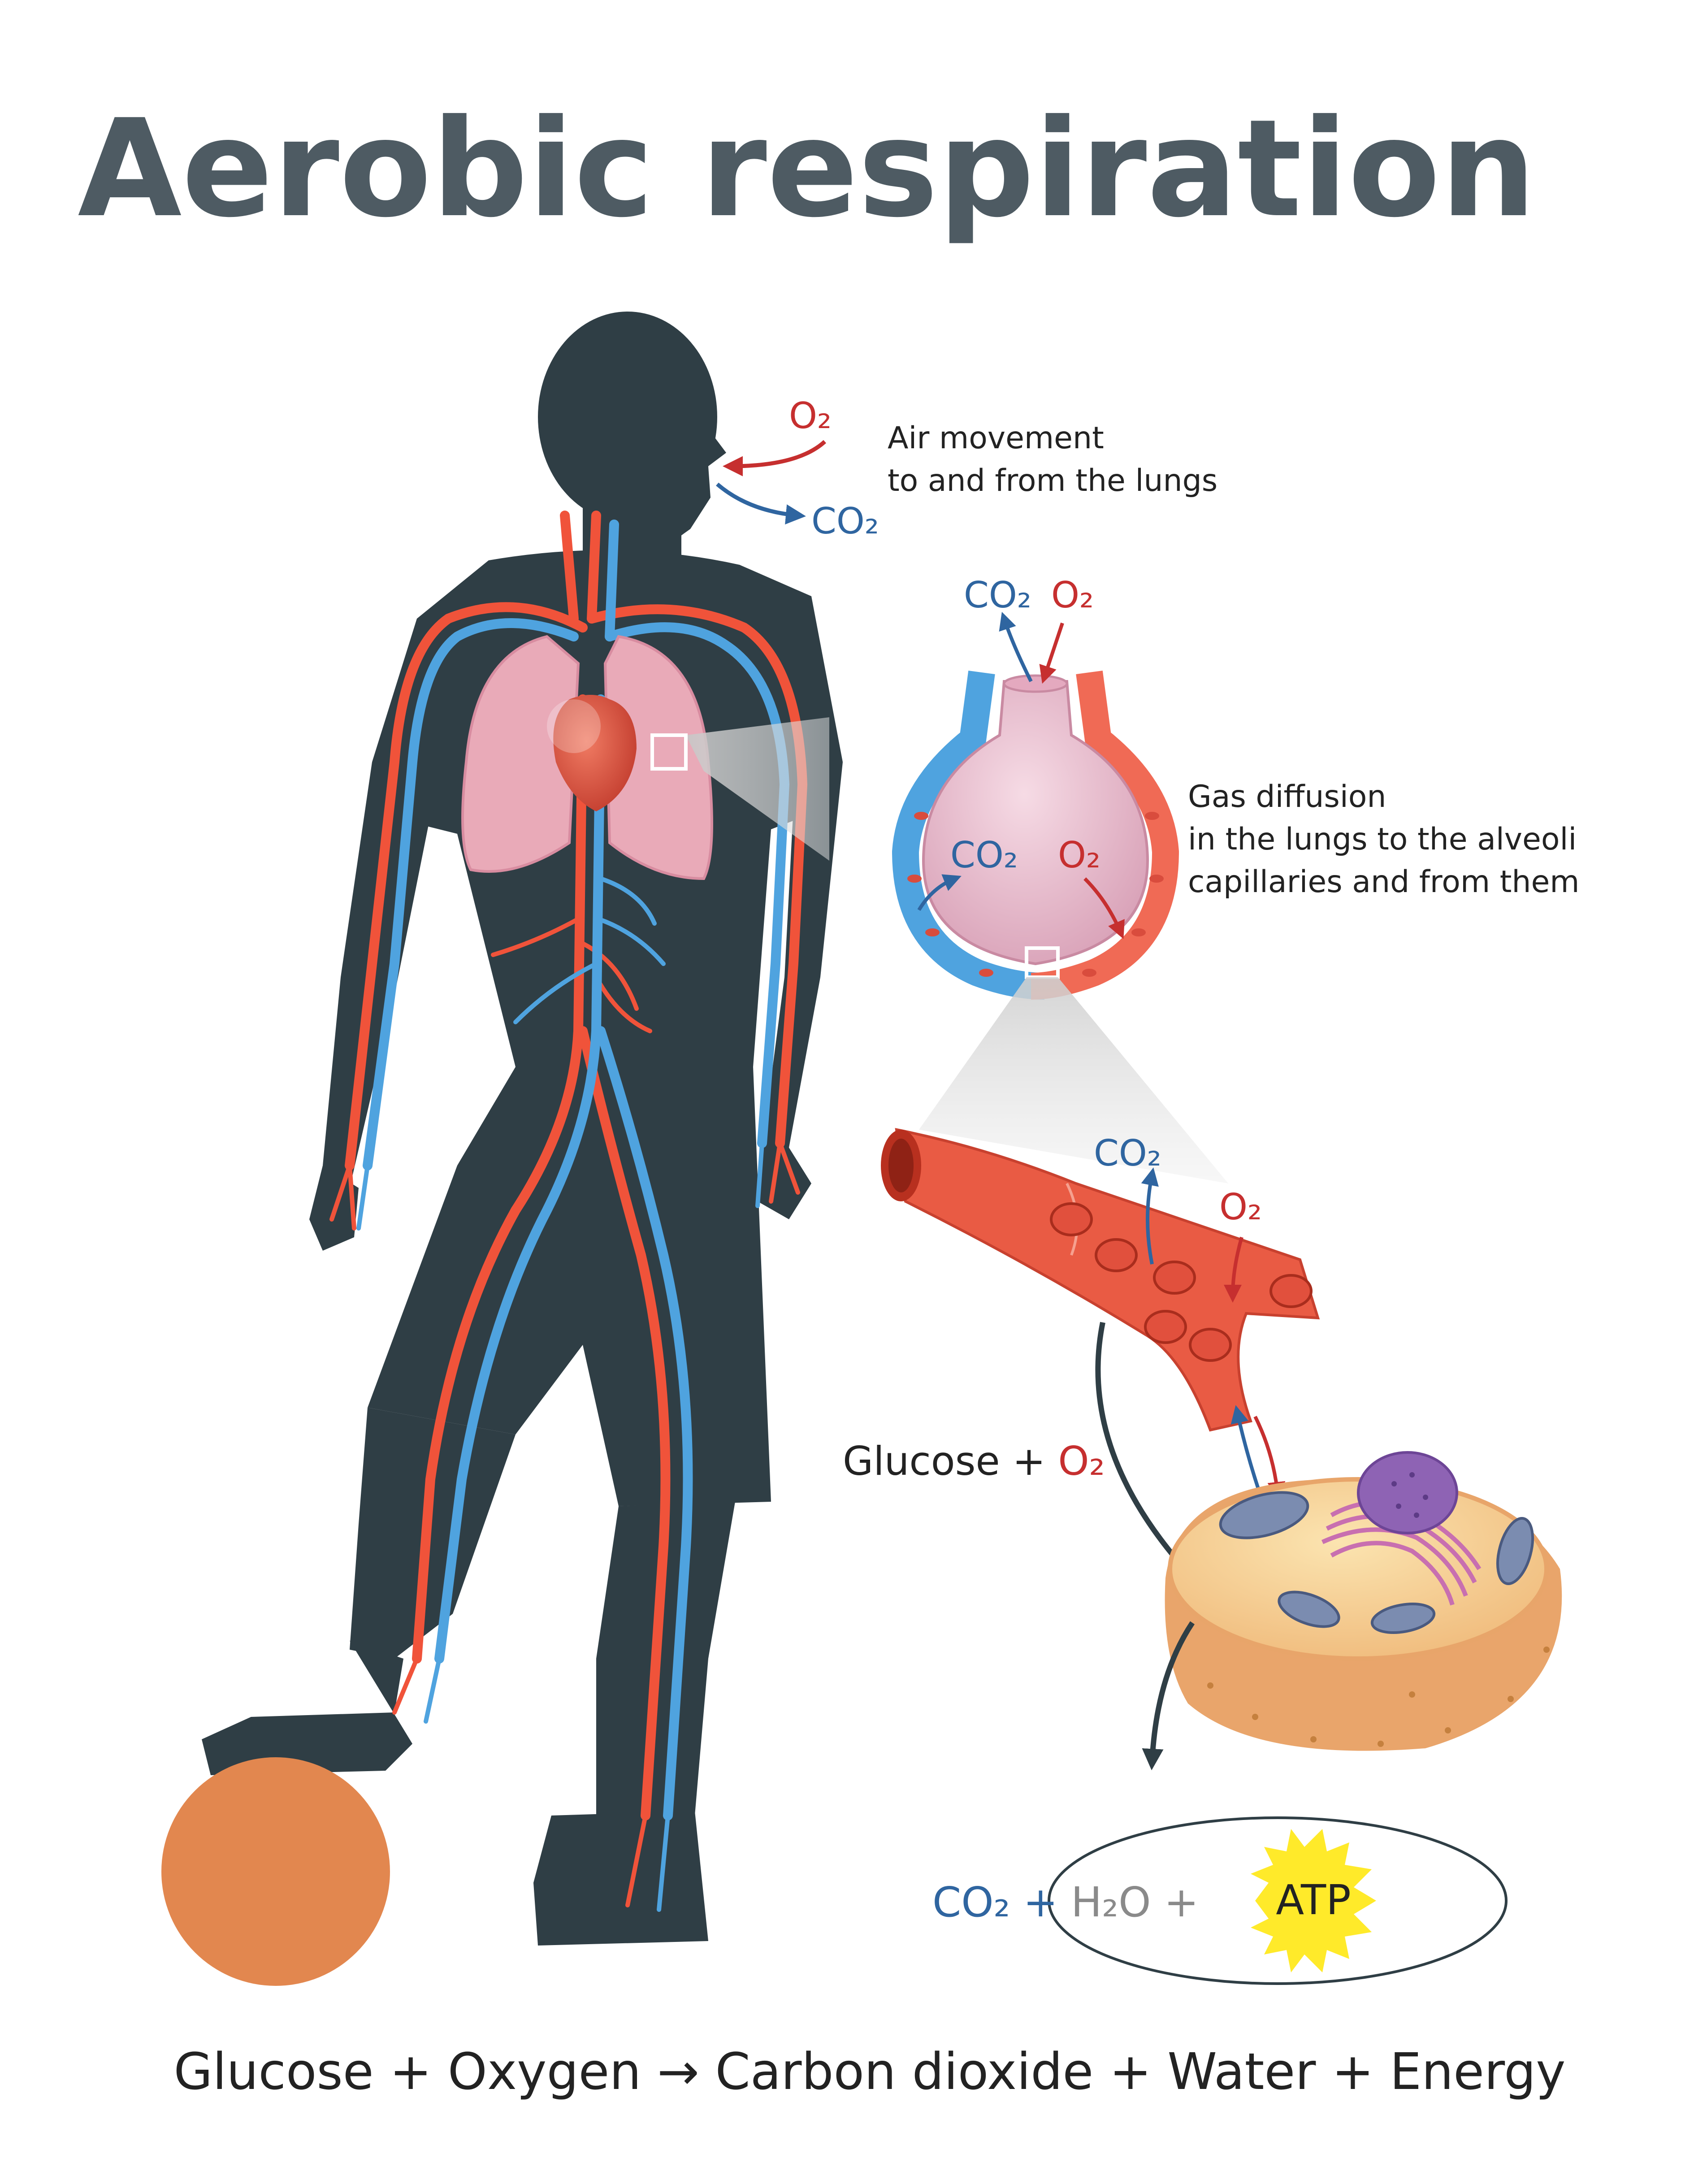 This screenshot has height=2184, width=1694. I want to click on alveolus-o2-in-arrow, so click(1051, 653).